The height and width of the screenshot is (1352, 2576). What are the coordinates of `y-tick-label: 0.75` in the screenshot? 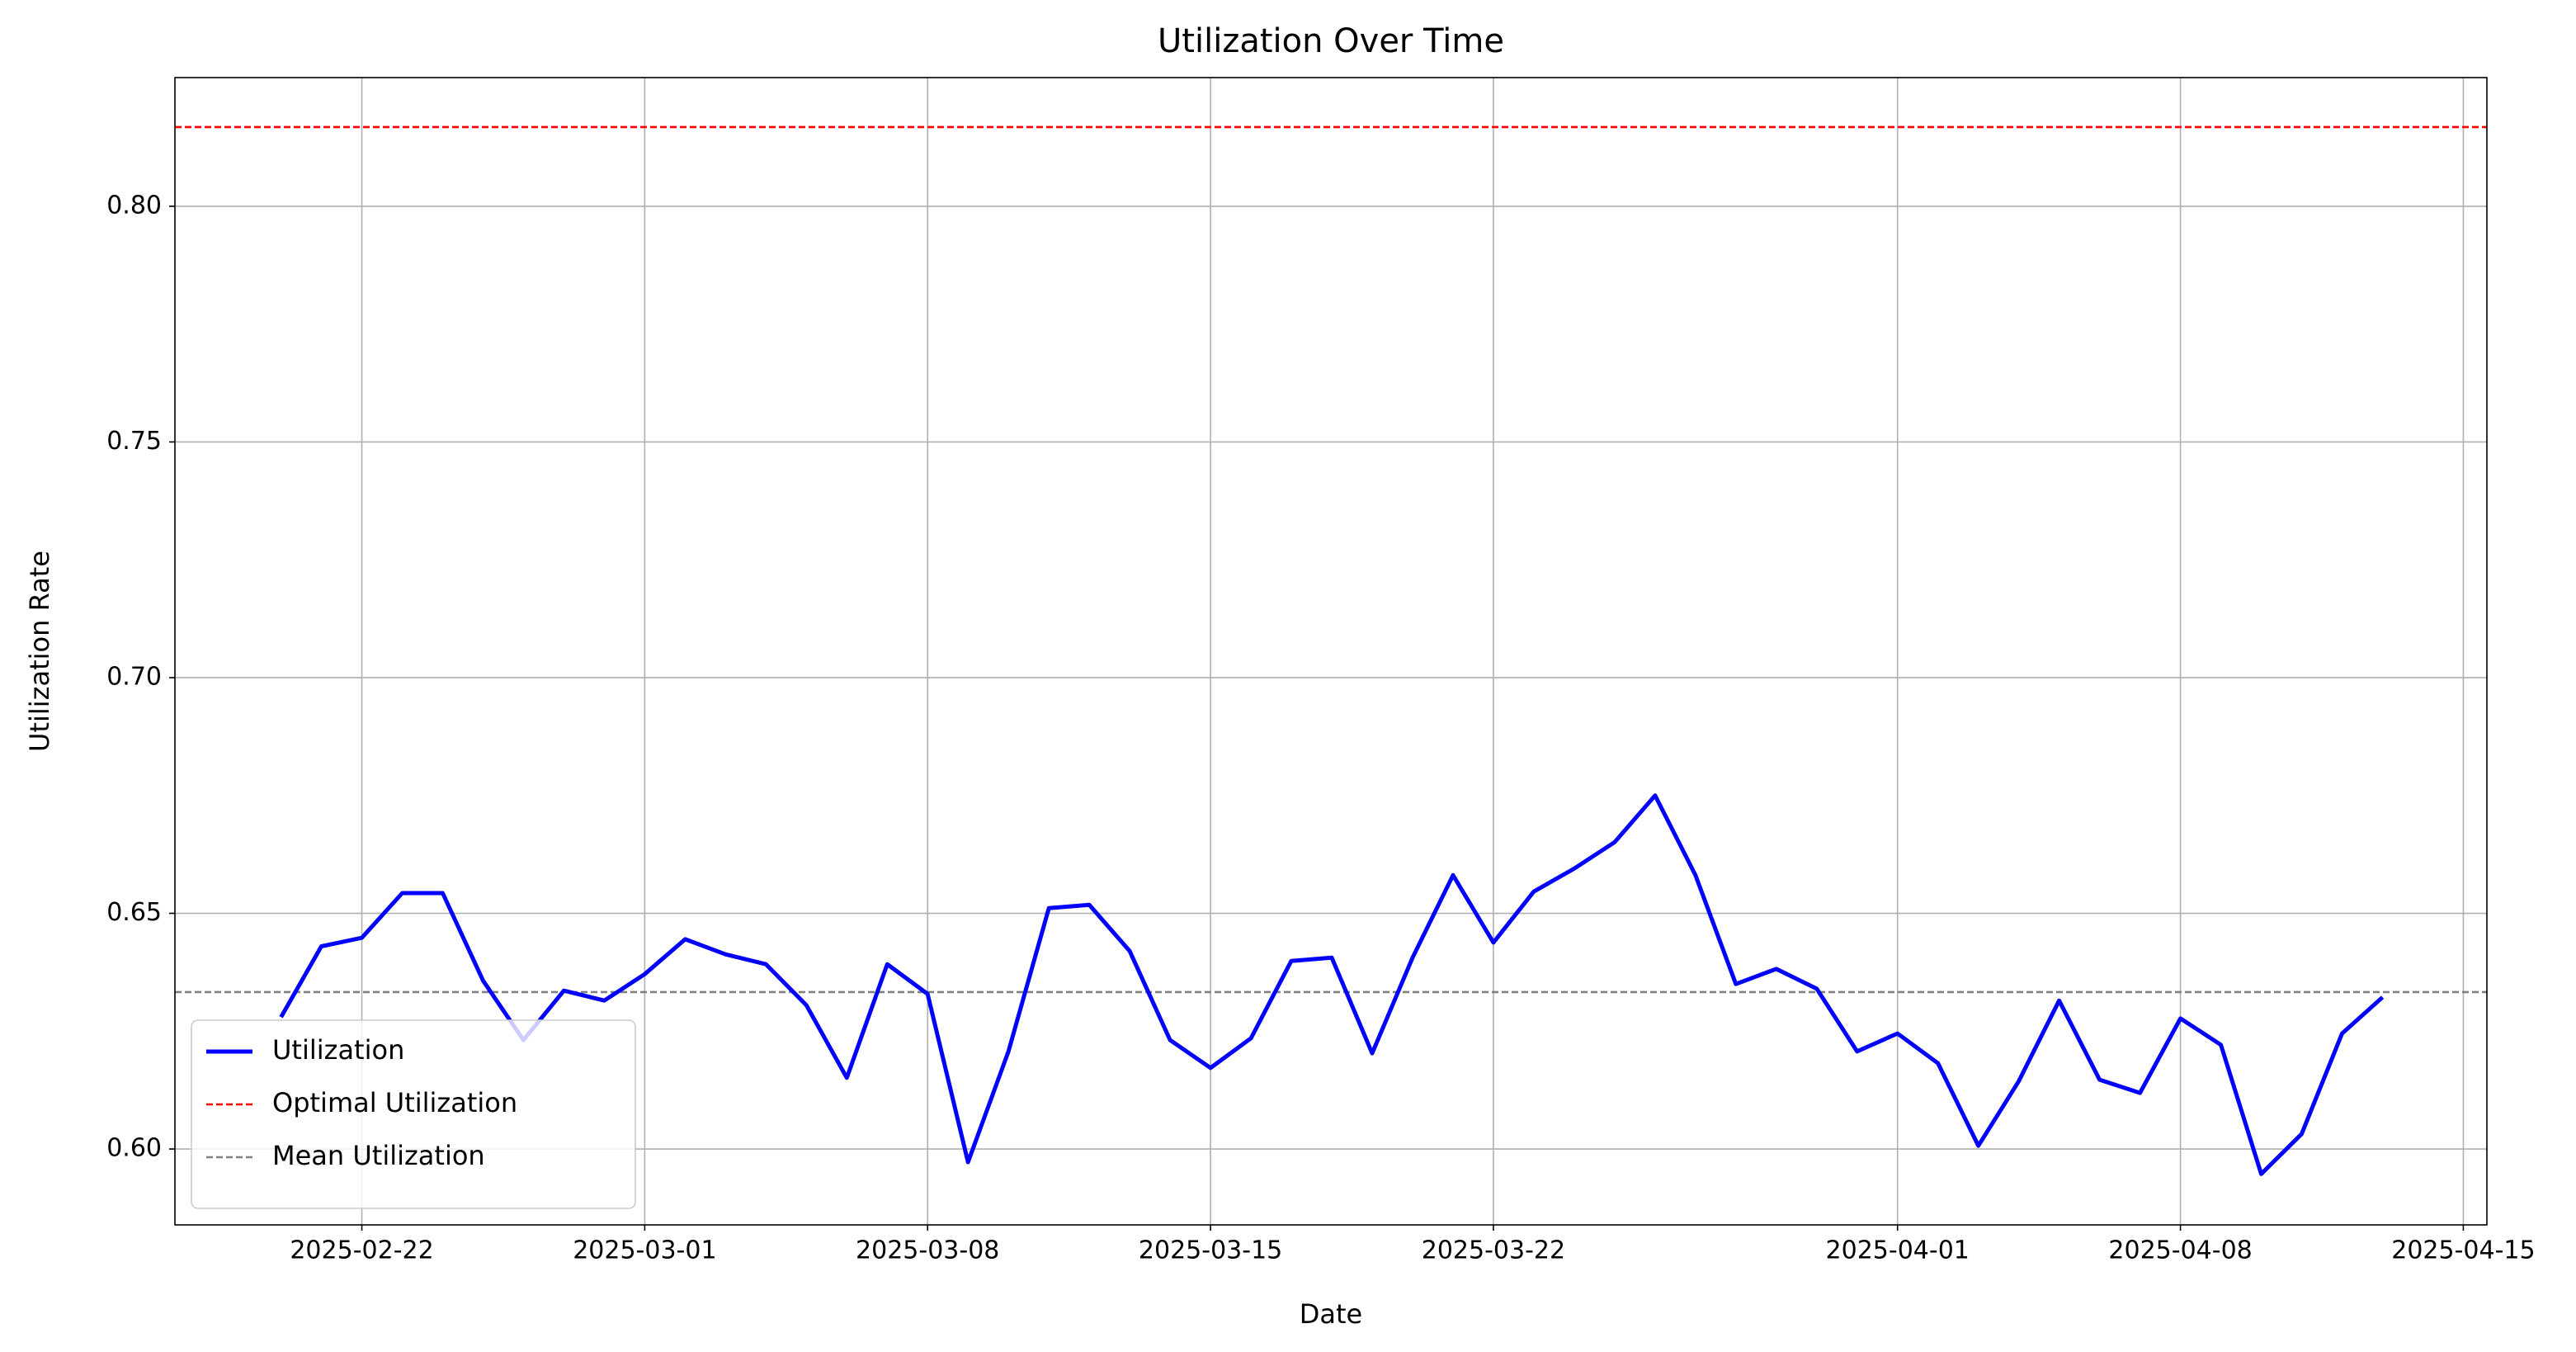 It's located at (134, 441).